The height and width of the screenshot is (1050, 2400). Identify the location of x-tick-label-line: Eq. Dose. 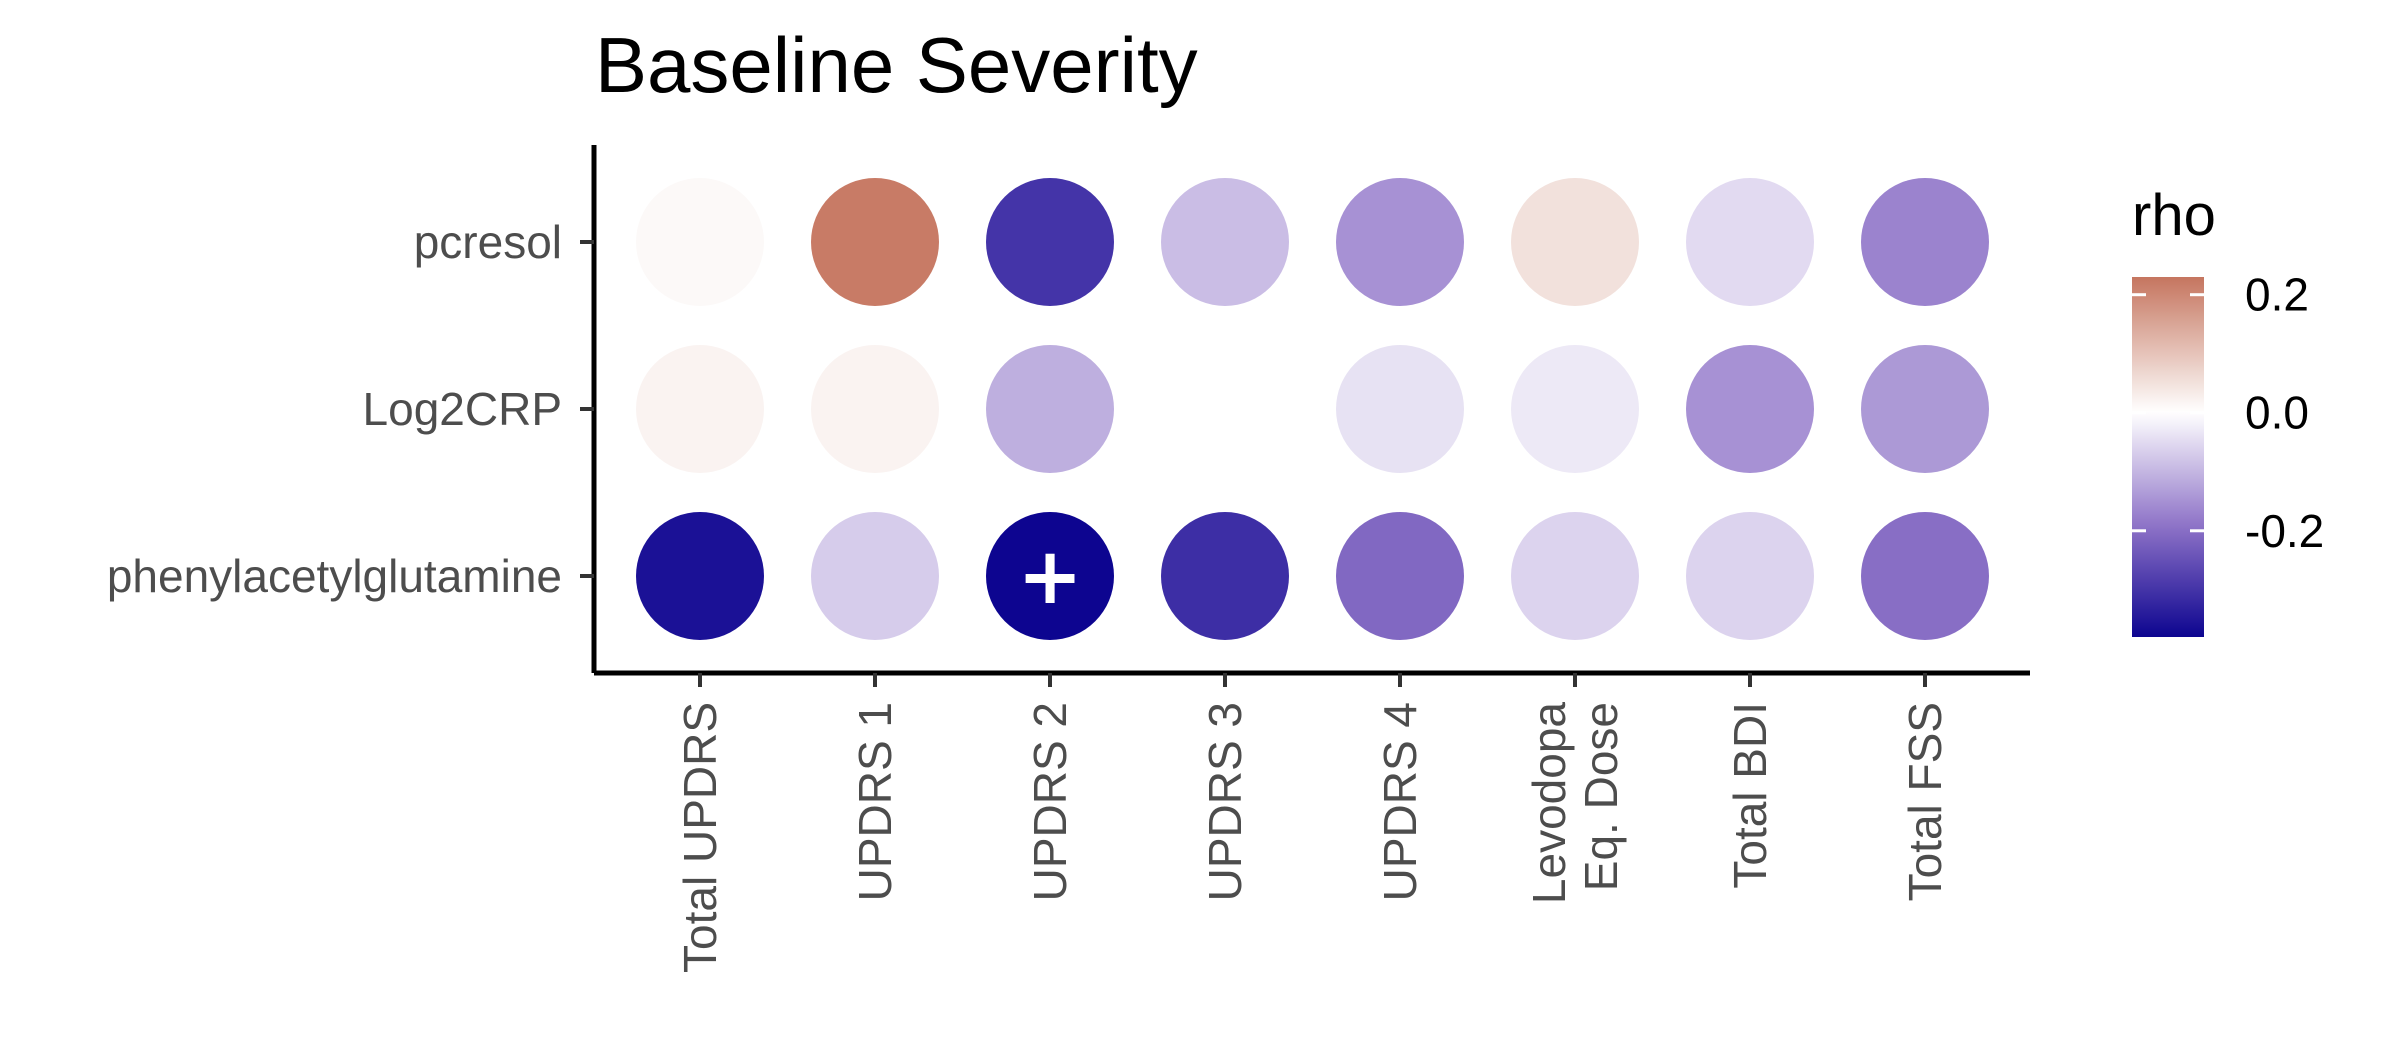
(1601, 796).